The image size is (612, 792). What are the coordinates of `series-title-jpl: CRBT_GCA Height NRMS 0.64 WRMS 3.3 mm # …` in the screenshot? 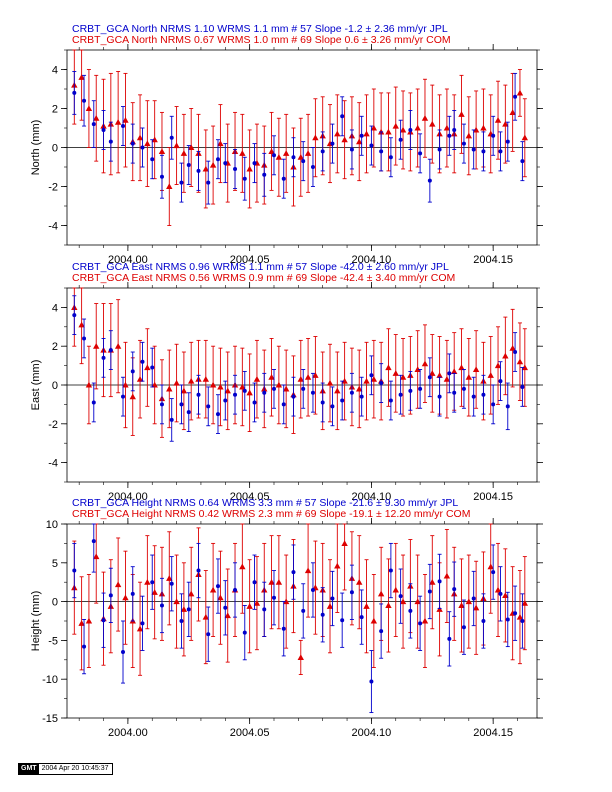 It's located at (265, 503).